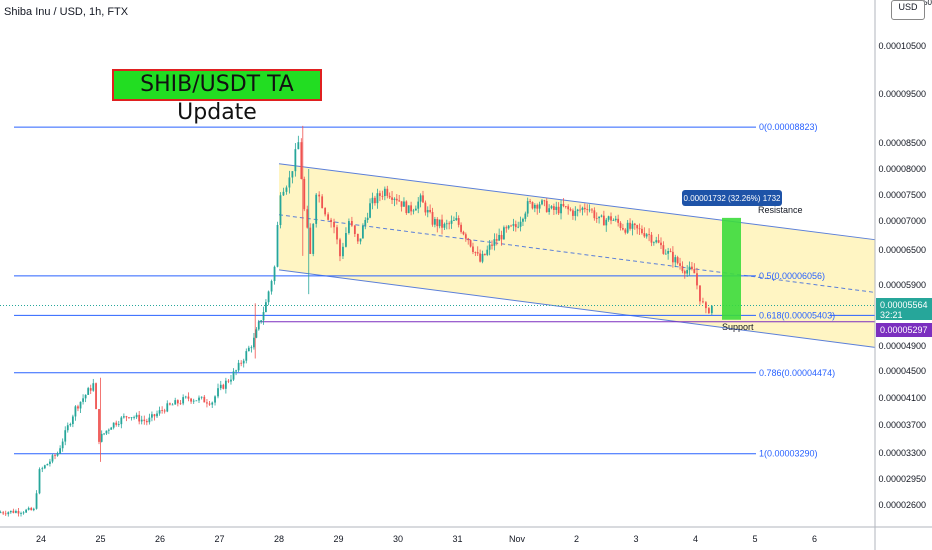 The image size is (932, 550). What do you see at coordinates (577, 202) in the screenshot?
I see `channel-upper-line` at bounding box center [577, 202].